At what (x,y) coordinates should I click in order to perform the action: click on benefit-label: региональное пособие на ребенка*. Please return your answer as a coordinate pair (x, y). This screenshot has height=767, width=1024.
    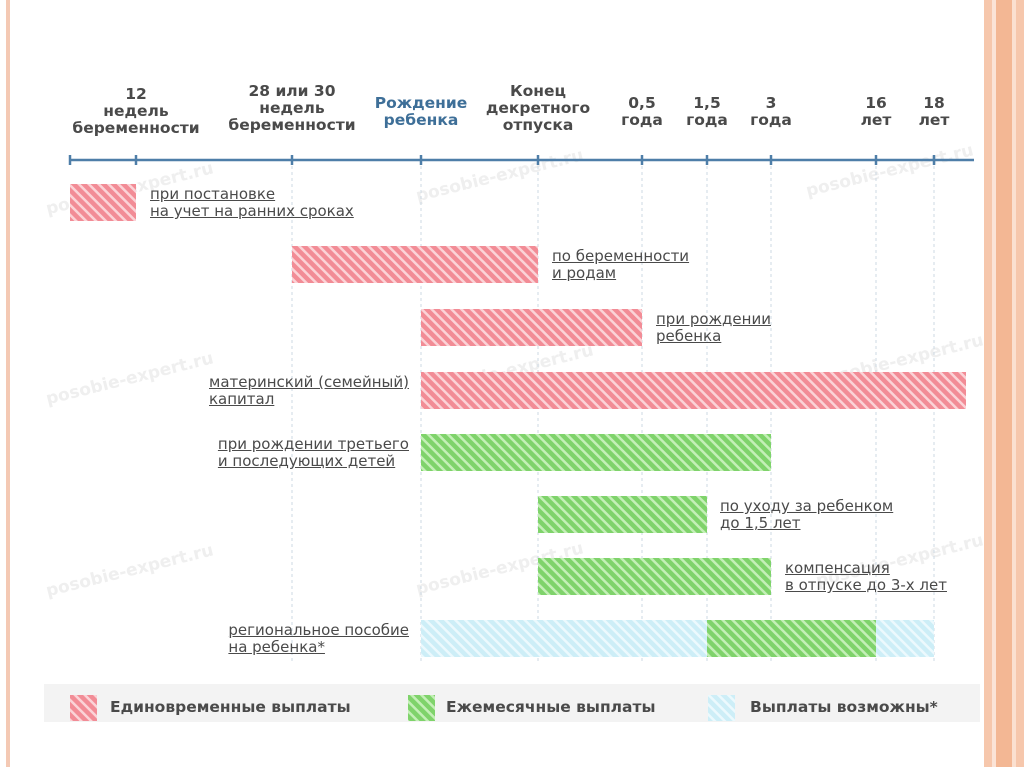
    Looking at the image, I should click on (318, 638).